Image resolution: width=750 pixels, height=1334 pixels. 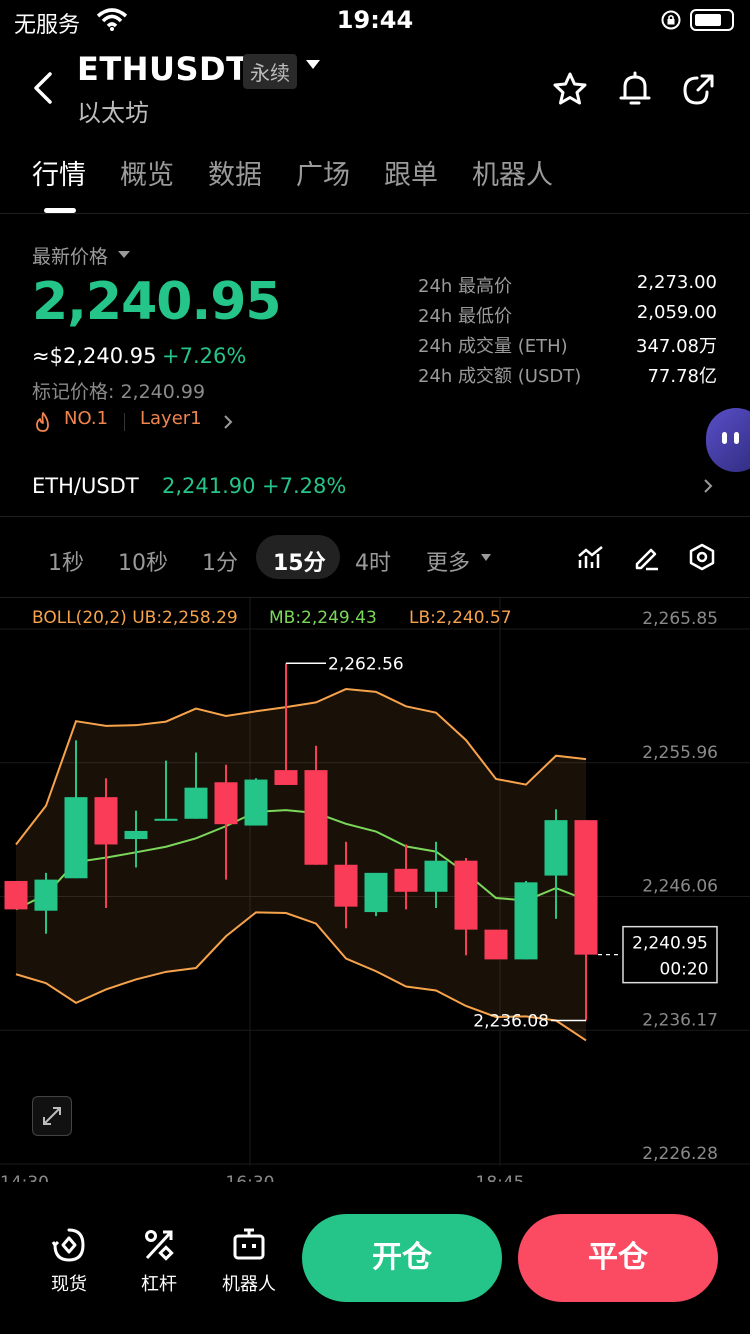 I want to click on y-axis-tick-label: 2,255.96, so click(x=680, y=753).